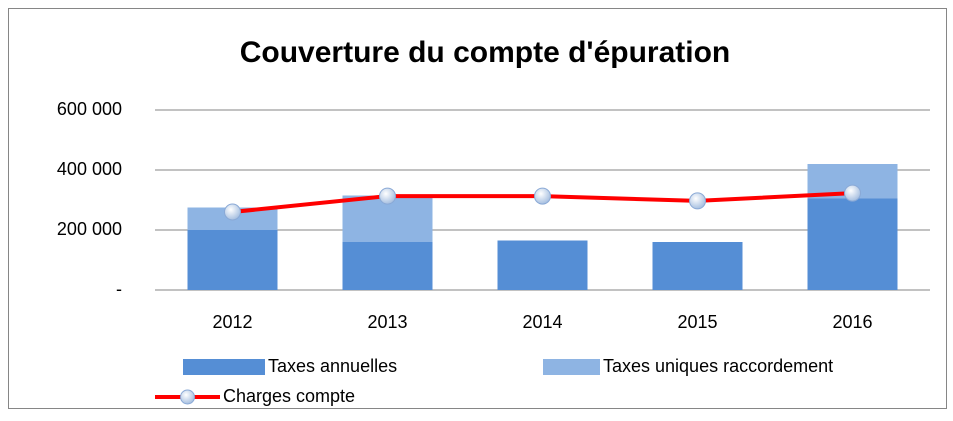  I want to click on y-tick-label: -, so click(119, 289).